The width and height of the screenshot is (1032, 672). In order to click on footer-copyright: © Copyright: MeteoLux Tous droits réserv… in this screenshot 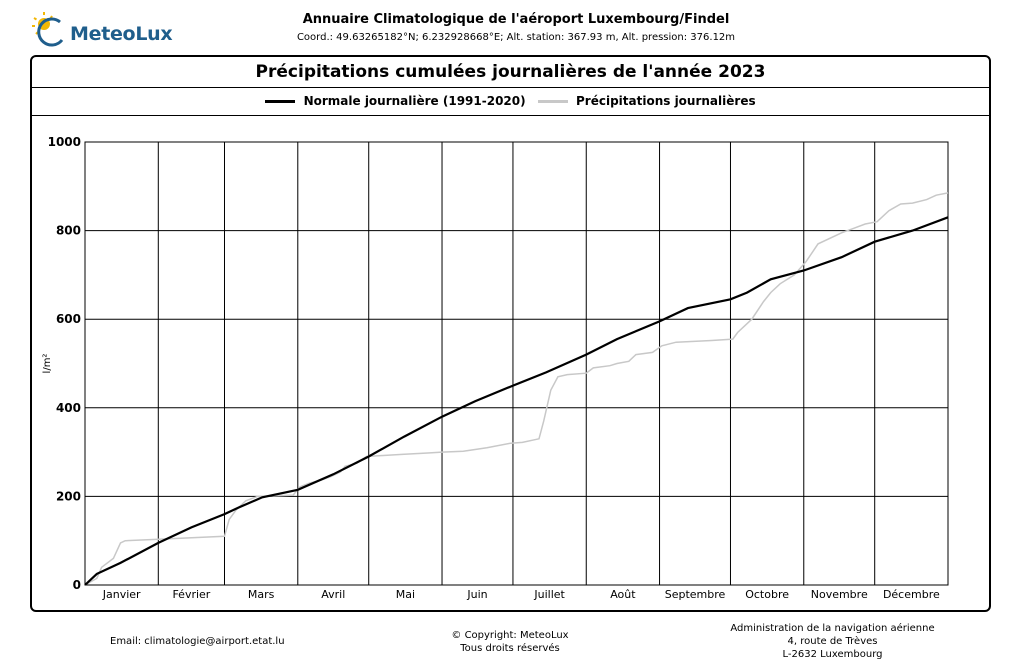, I will do `click(510, 642)`.